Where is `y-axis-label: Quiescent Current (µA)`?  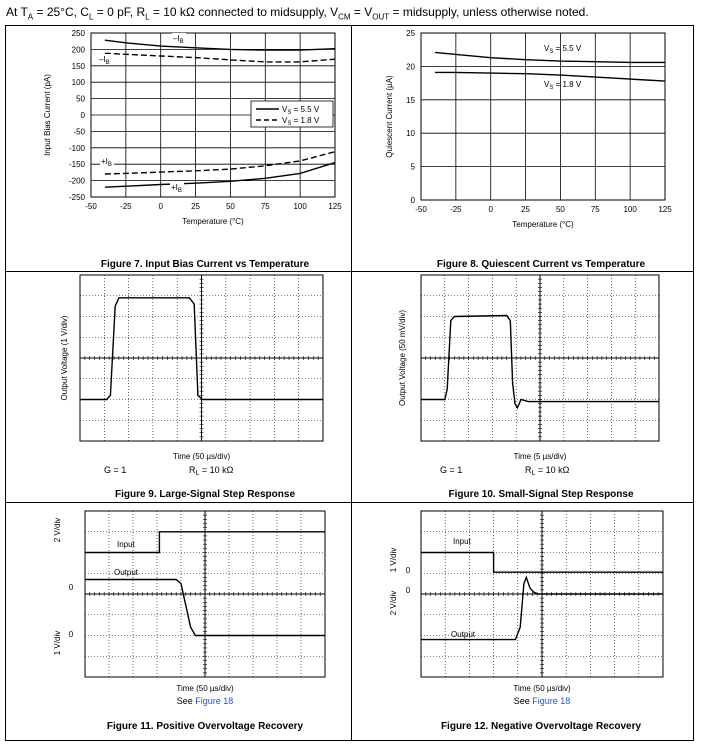
y-axis-label: Quiescent Current (µA) is located at coordinates (389, 116).